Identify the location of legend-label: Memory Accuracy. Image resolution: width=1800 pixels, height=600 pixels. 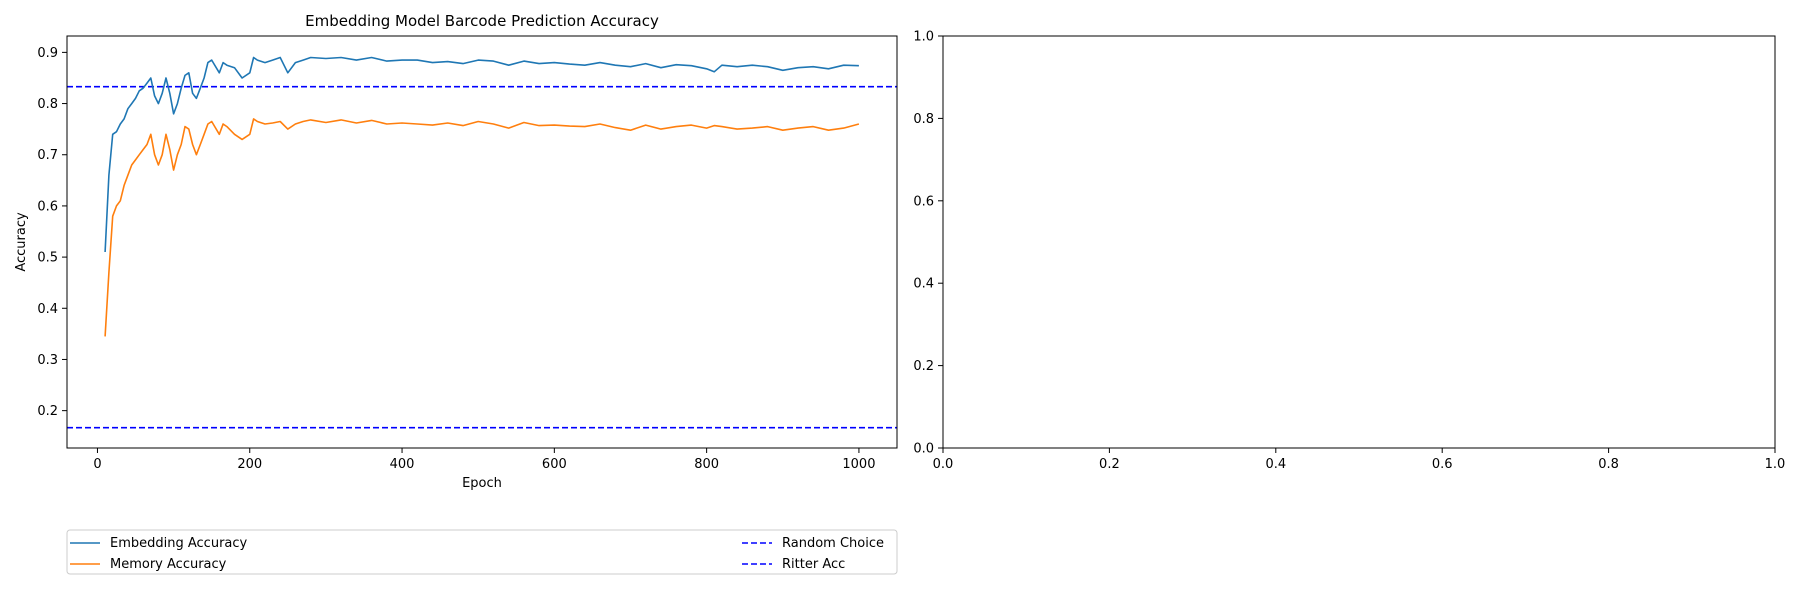
(168, 564).